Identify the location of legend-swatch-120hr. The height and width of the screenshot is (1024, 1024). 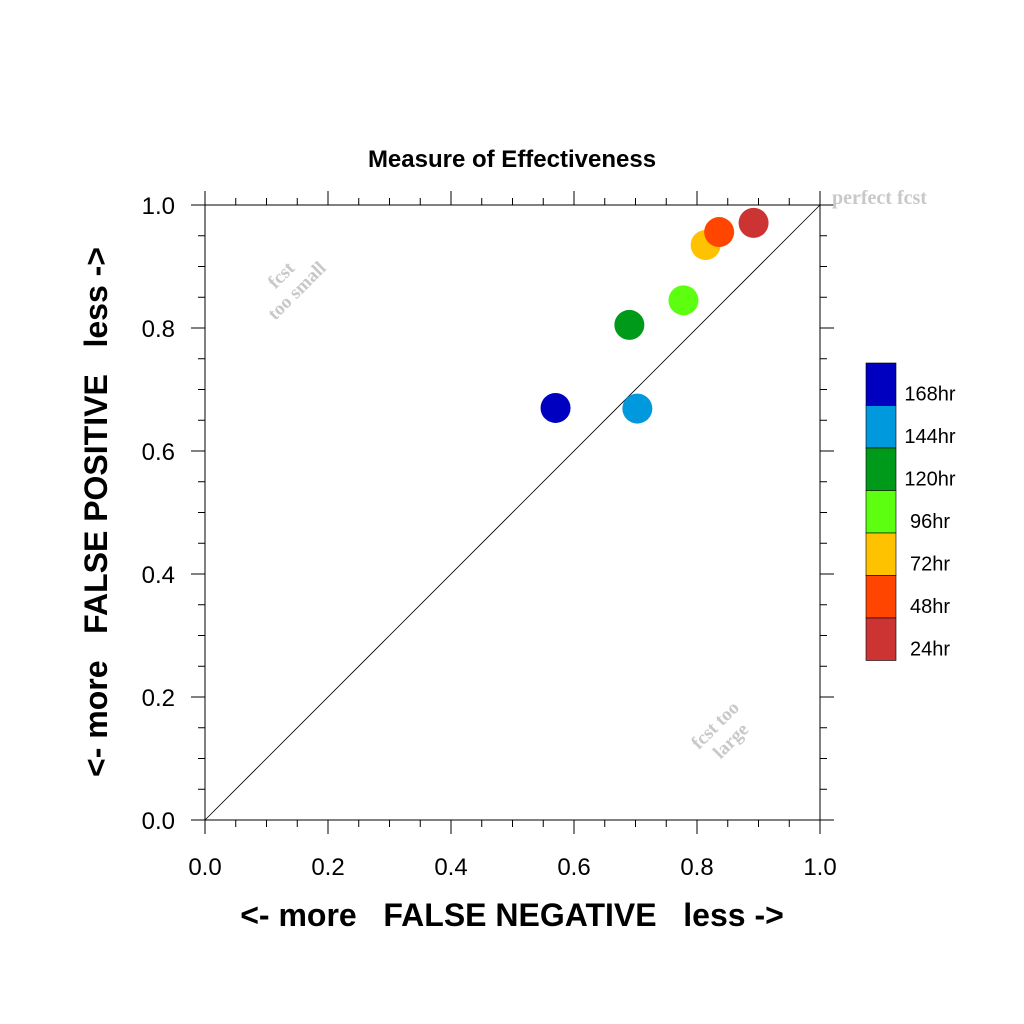
(881, 469).